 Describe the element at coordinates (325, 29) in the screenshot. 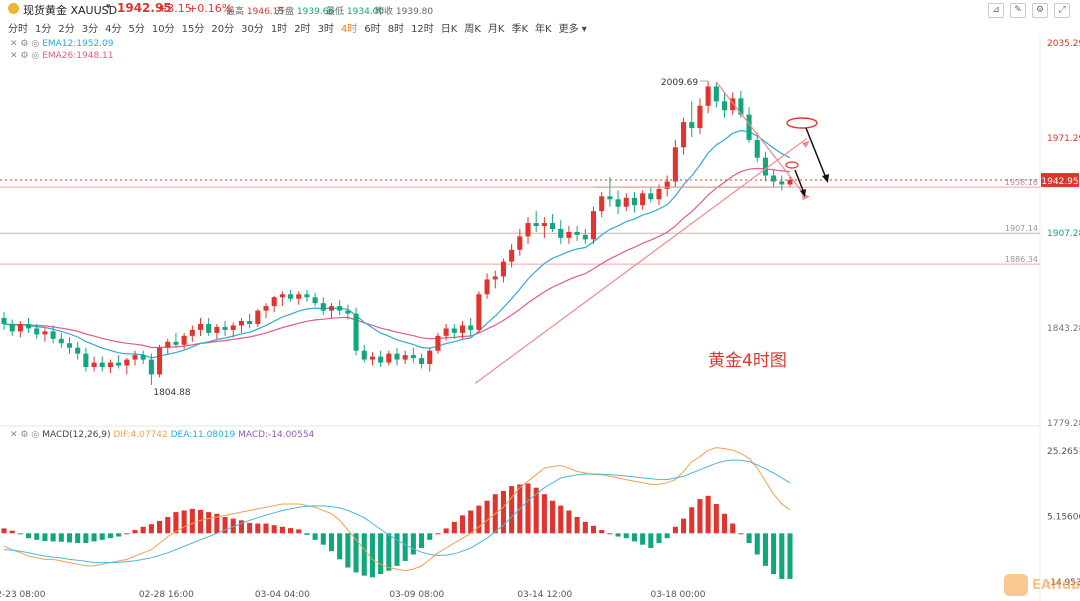

I see `timeframe-12: 3时` at that location.